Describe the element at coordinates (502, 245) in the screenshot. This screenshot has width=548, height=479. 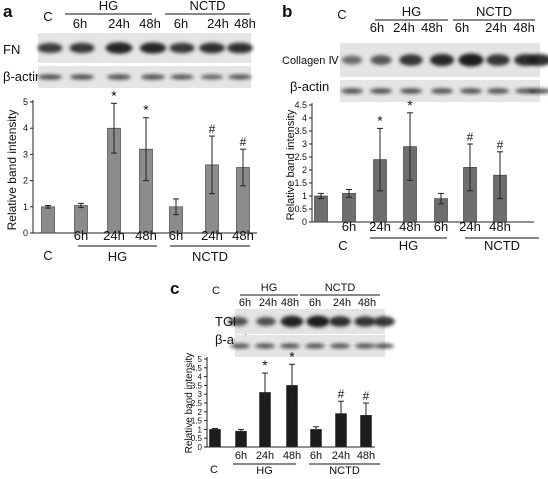
I see `x-nctd-label: NCTD` at that location.